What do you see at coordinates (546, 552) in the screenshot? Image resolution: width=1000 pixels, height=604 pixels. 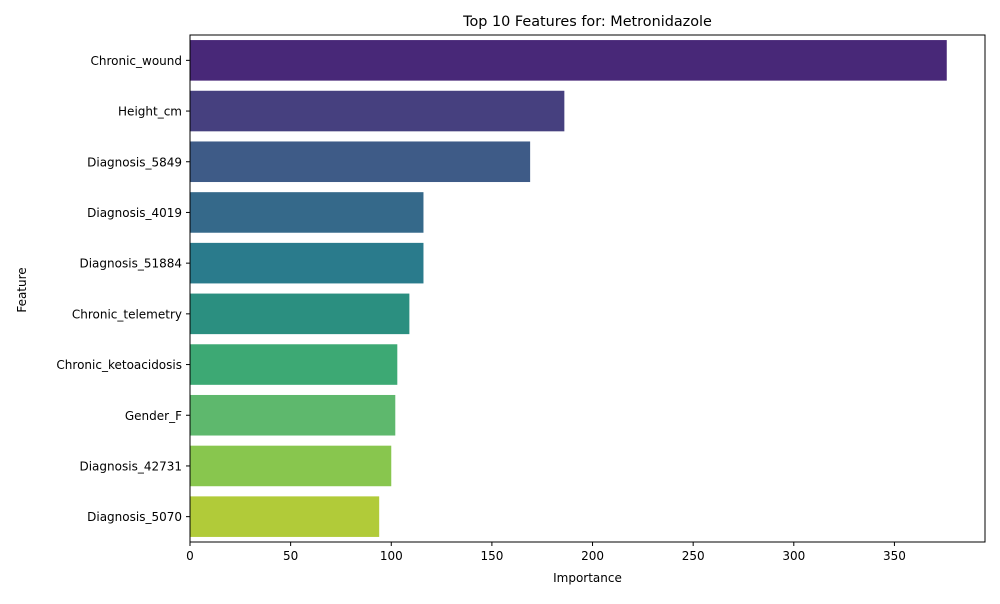 I see `x-tick-labels: 0 50 100 150 200 250 300 350` at bounding box center [546, 552].